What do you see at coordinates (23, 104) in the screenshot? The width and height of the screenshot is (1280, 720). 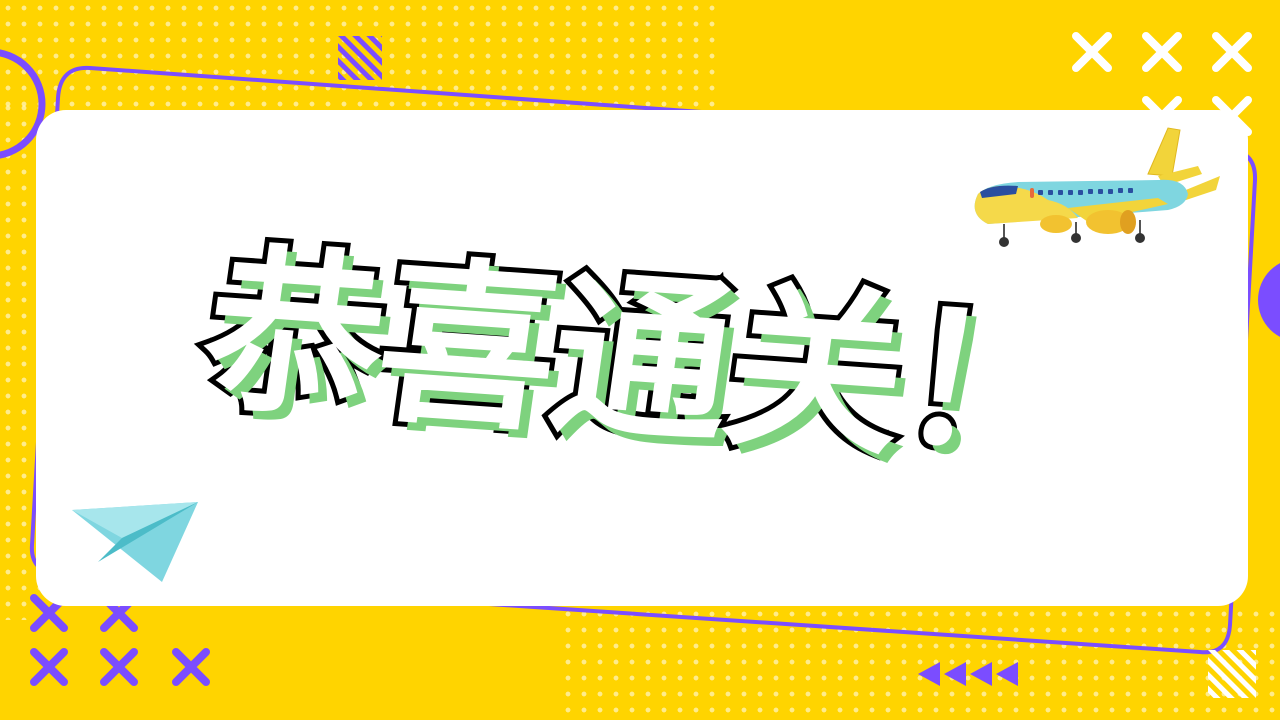 I see `purple-ring-decoration` at bounding box center [23, 104].